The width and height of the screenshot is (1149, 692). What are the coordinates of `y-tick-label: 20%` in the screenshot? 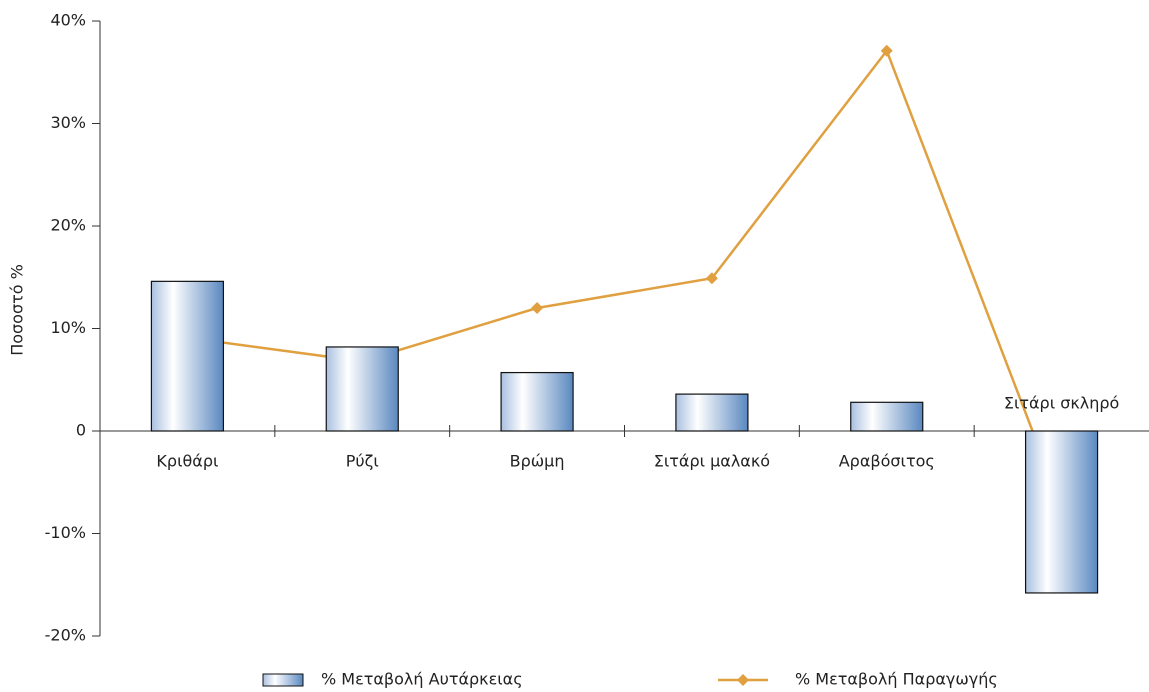 It's located at (68, 225).